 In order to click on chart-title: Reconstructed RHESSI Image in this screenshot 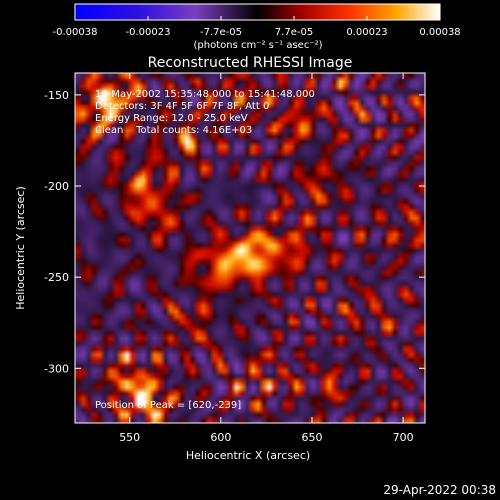, I will do `click(250, 63)`.